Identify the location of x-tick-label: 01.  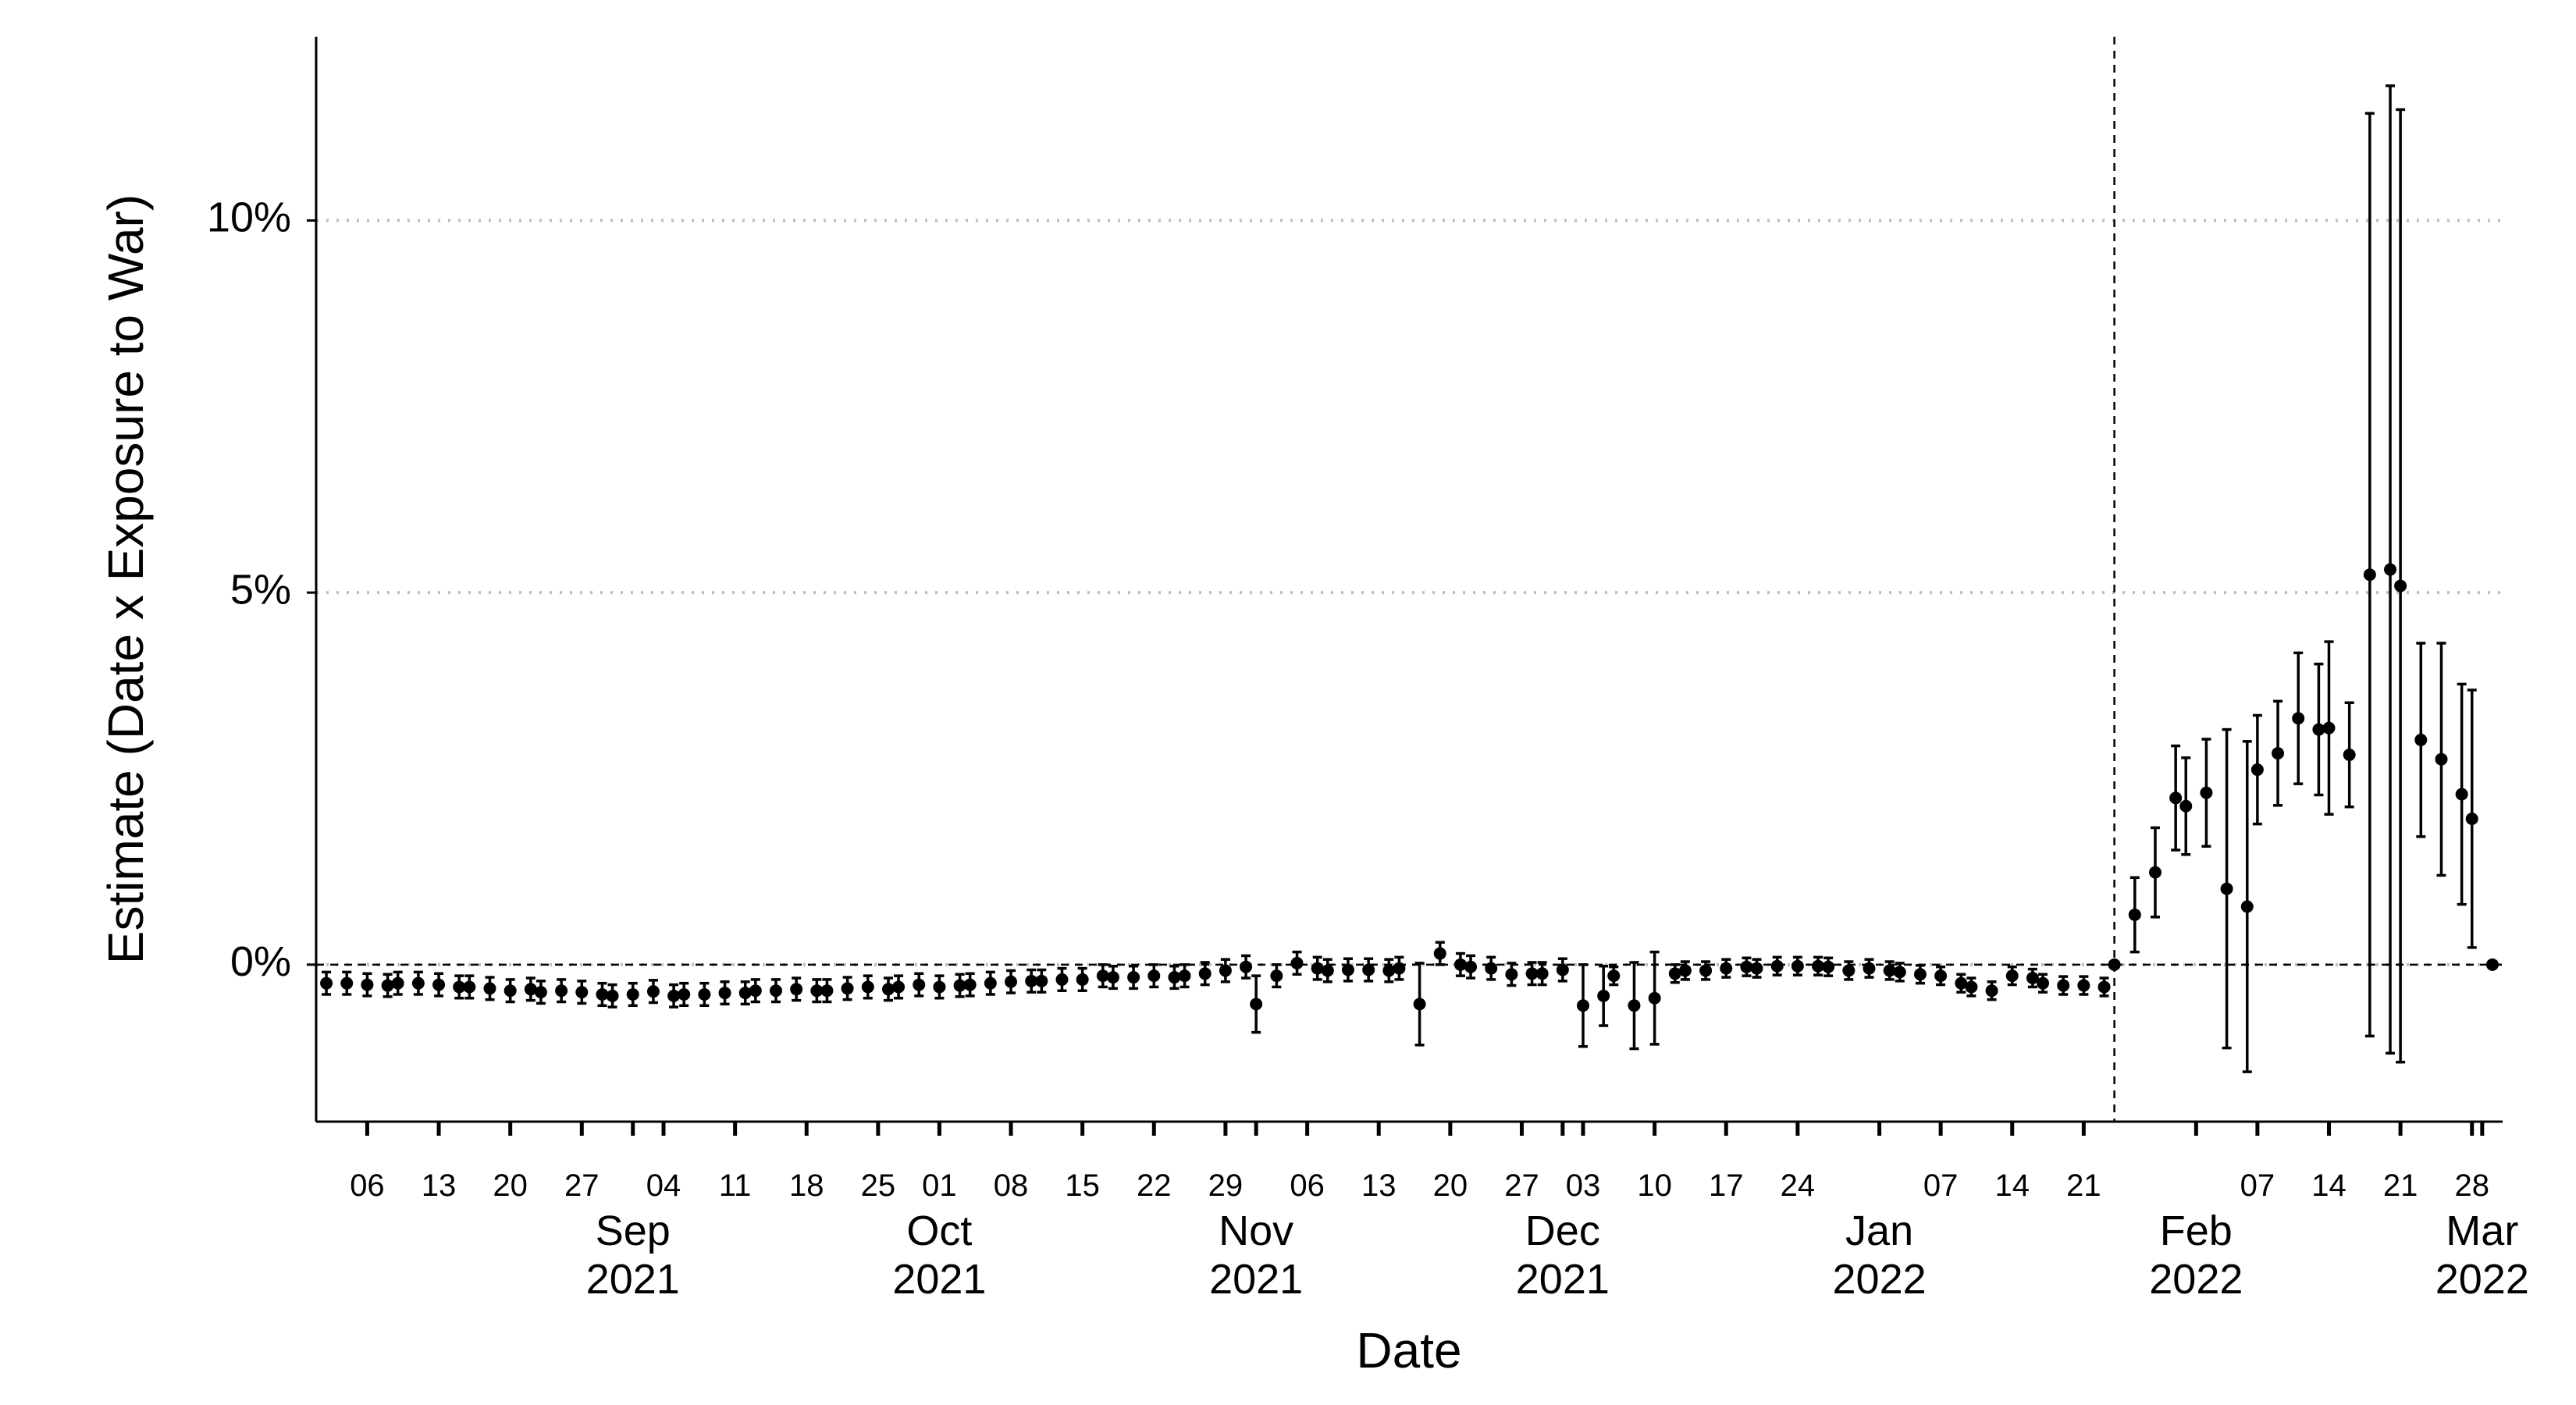
(939, 1185).